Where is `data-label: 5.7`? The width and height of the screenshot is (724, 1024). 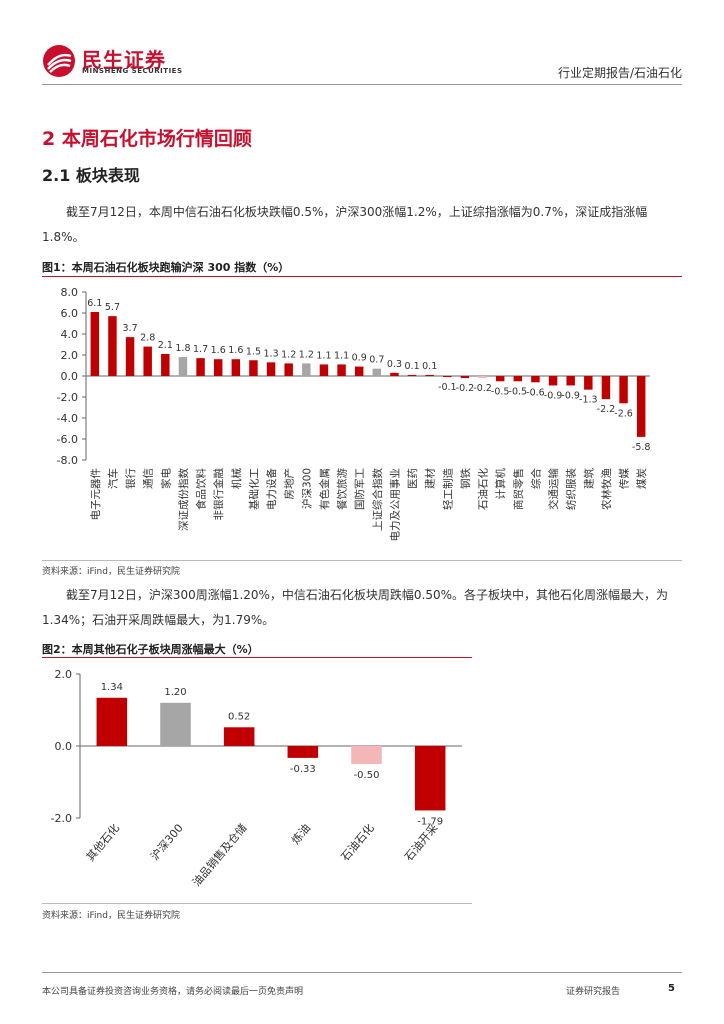
data-label: 5.7 is located at coordinates (112, 307).